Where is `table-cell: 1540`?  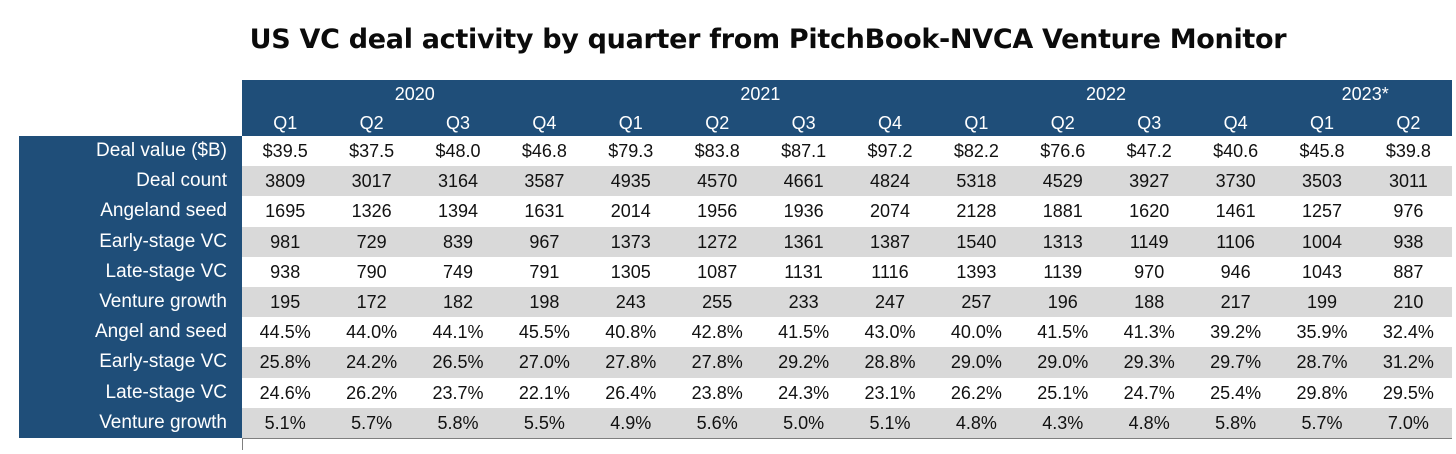 table-cell: 1540 is located at coordinates (976, 241).